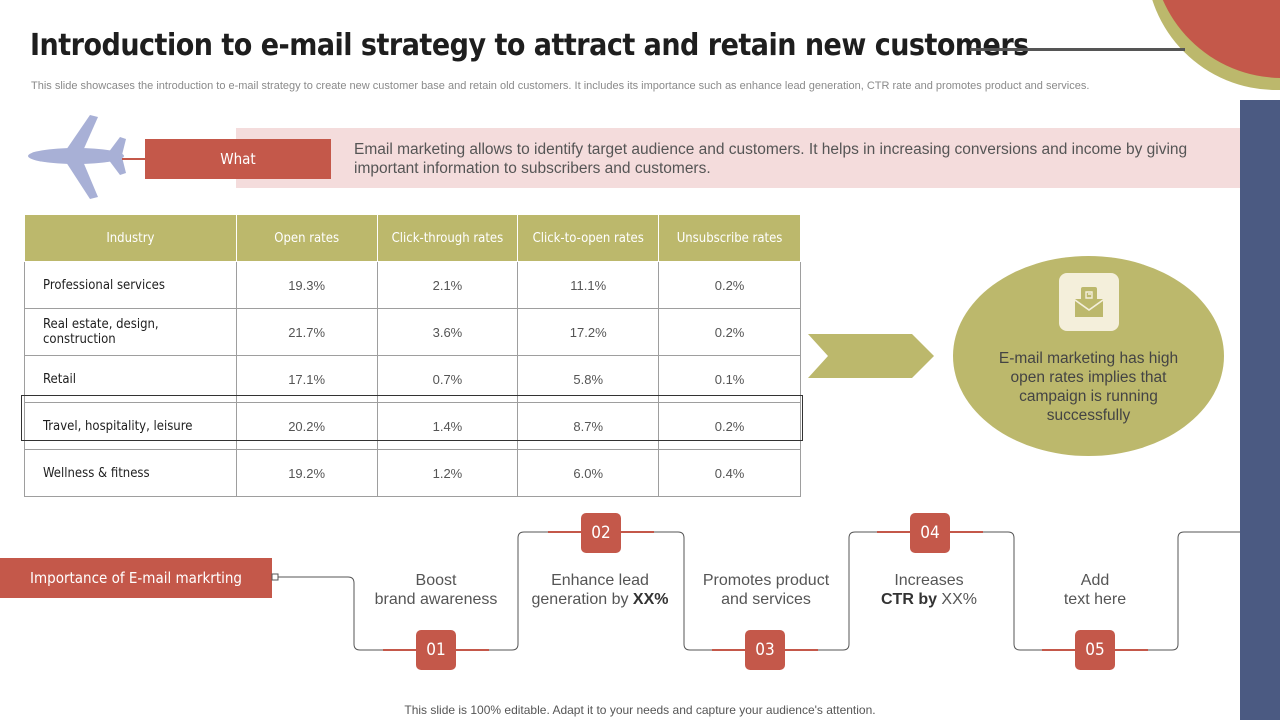 This screenshot has width=1280, height=720. I want to click on step-line: Boost, so click(436, 580).